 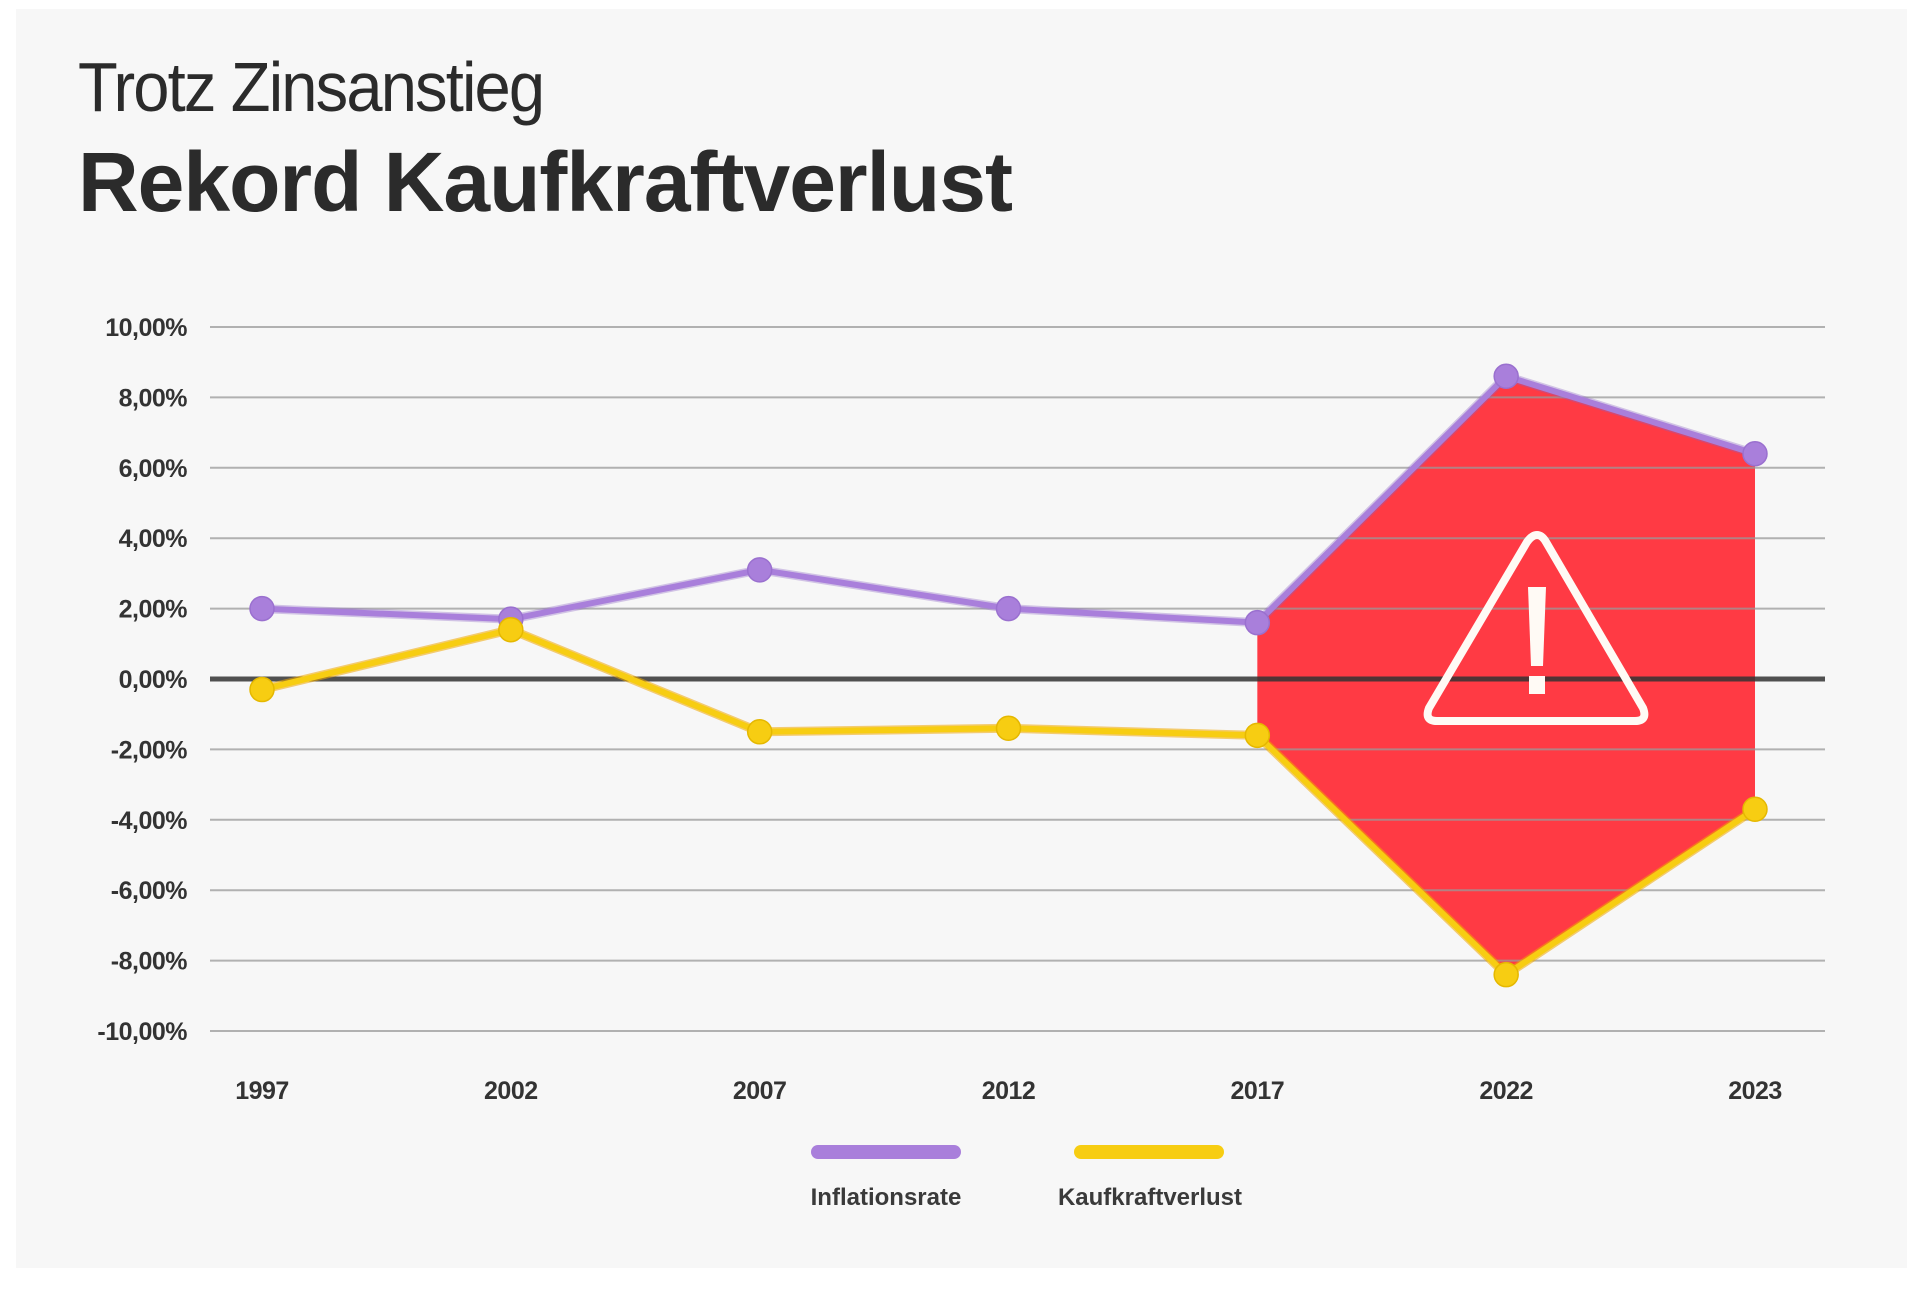 I want to click on y-tick-label: -4,00%, so click(x=149, y=821).